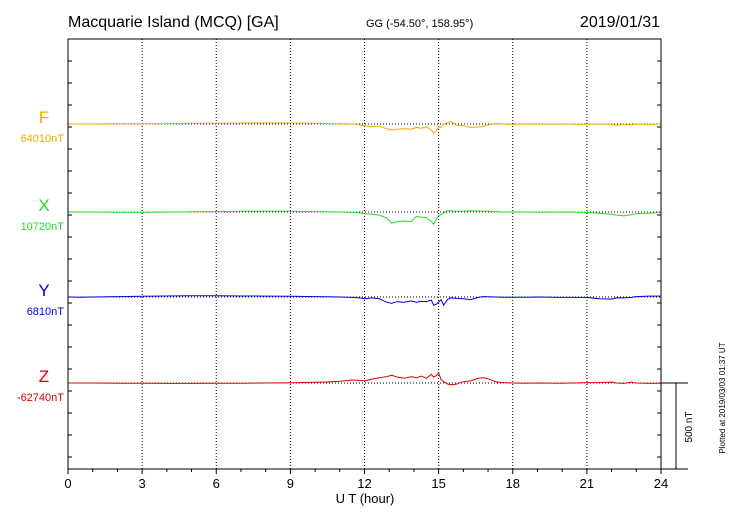  Describe the element at coordinates (587, 483) in the screenshot. I see `x-tick-label: 21` at that location.